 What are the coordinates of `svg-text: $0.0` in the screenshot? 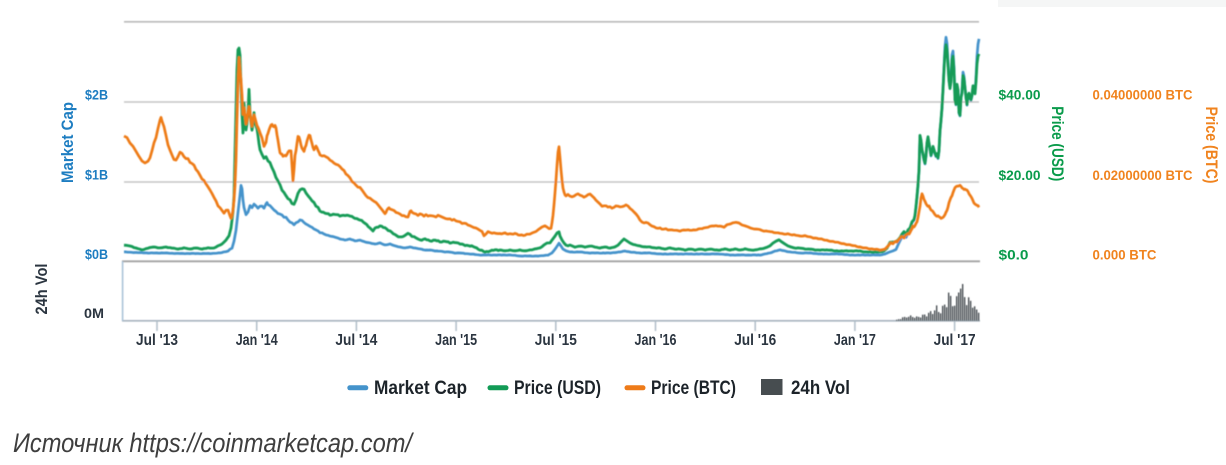 It's located at (1014, 255).